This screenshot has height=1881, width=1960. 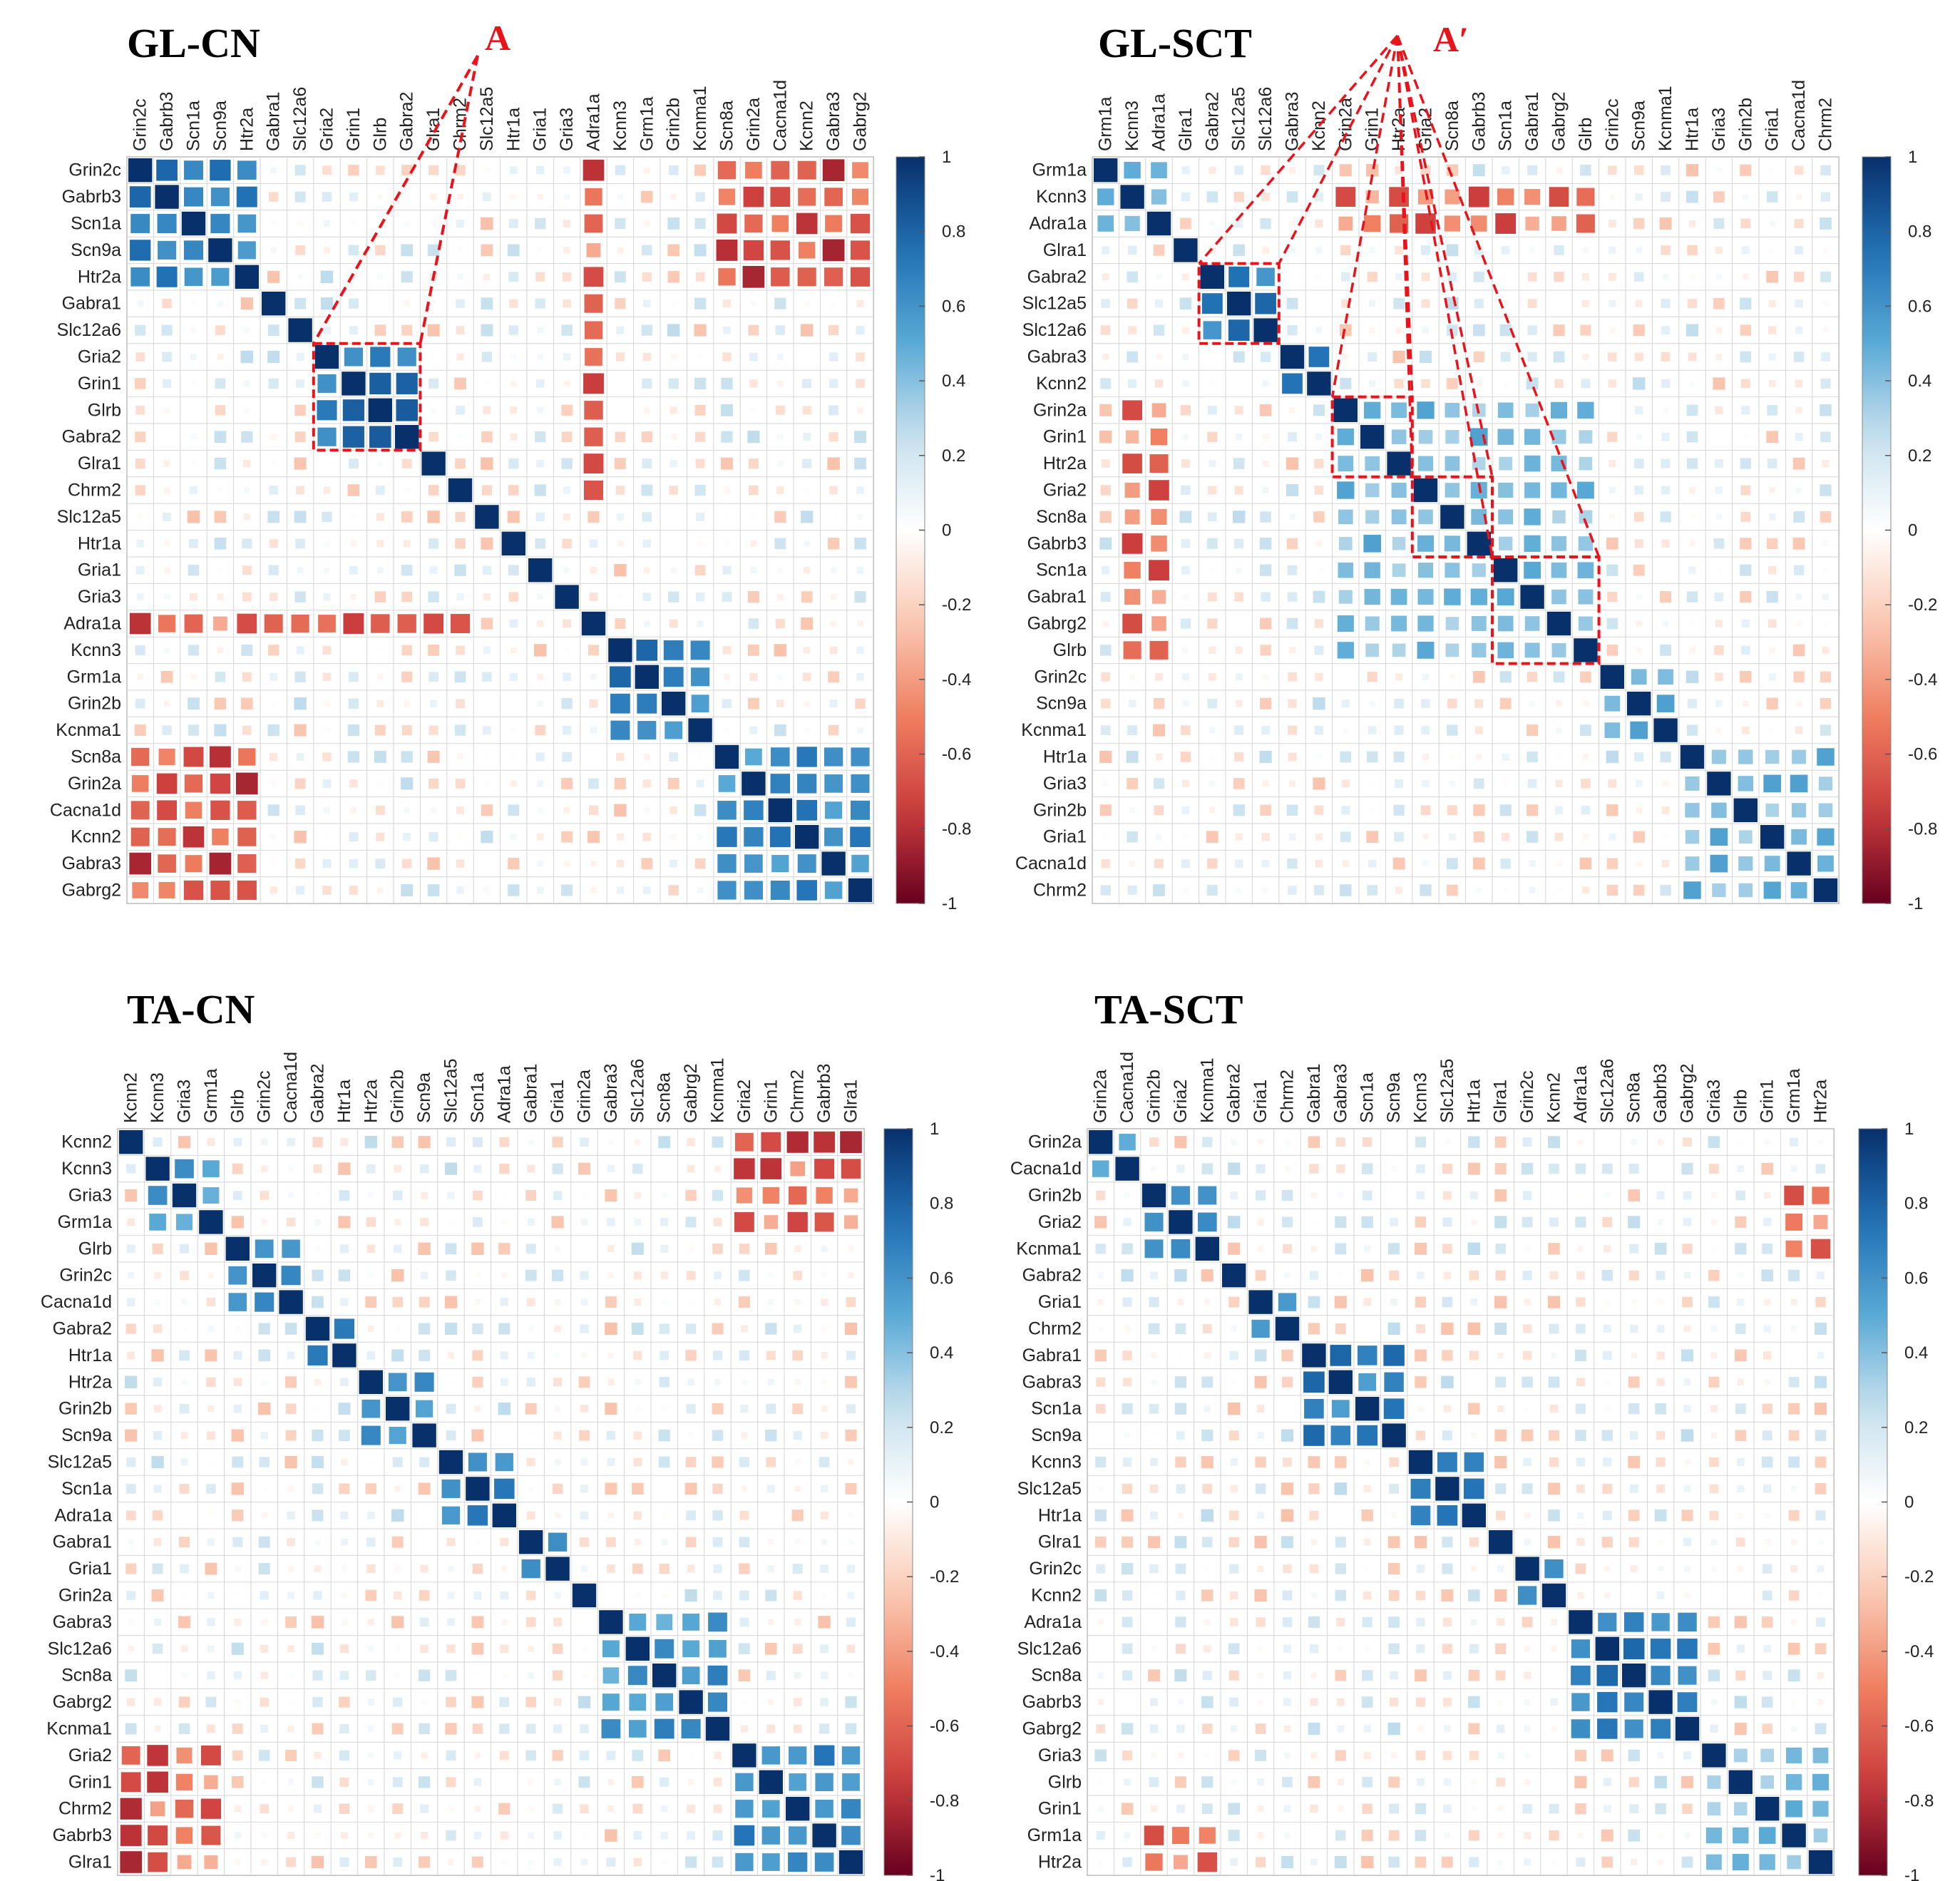 What do you see at coordinates (237, 1106) in the screenshot?
I see `column-label: Glrb` at bounding box center [237, 1106].